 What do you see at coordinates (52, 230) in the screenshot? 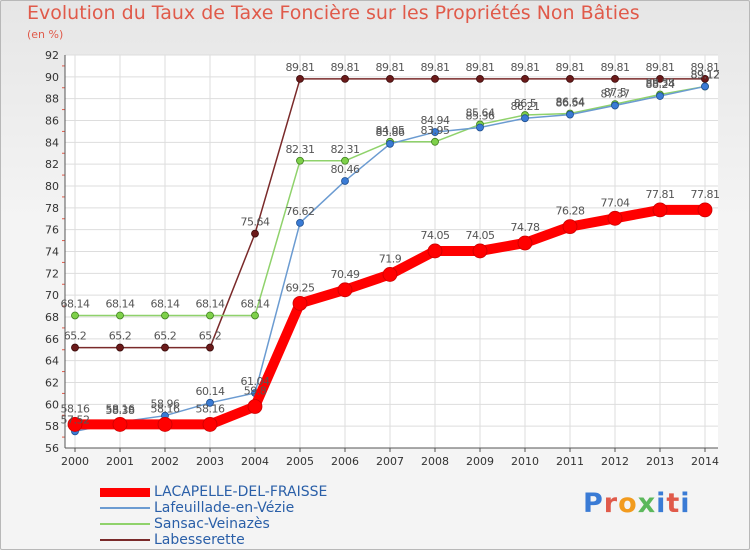
I see `y-tick-label: 76` at bounding box center [52, 230].